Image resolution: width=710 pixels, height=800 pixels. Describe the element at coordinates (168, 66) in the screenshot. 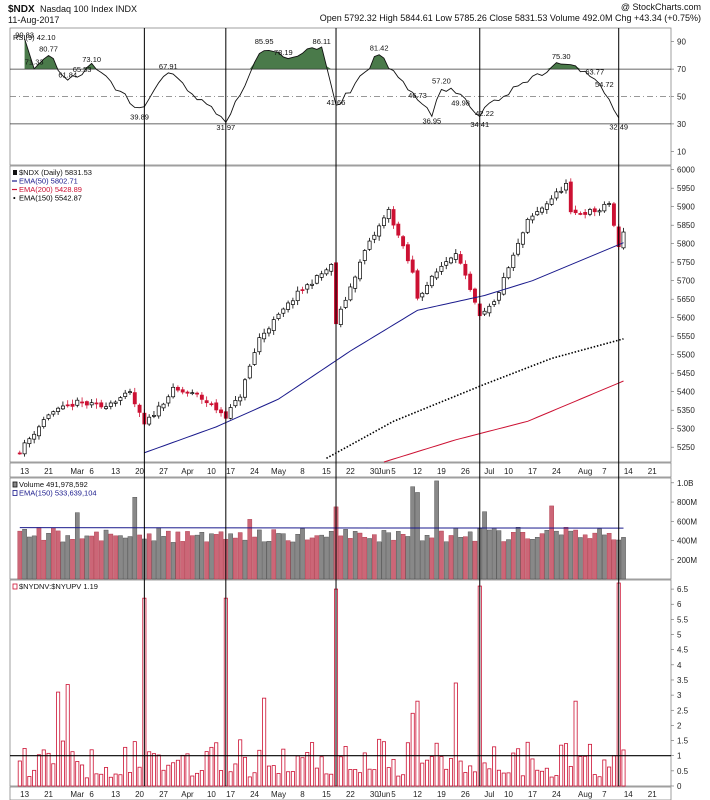

I see `rsi-value-annotation: 67.91` at that location.